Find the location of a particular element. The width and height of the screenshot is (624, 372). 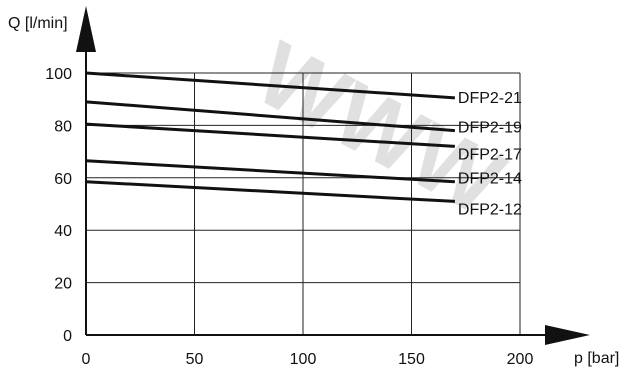

x-tick-label: 0 is located at coordinates (86, 359).